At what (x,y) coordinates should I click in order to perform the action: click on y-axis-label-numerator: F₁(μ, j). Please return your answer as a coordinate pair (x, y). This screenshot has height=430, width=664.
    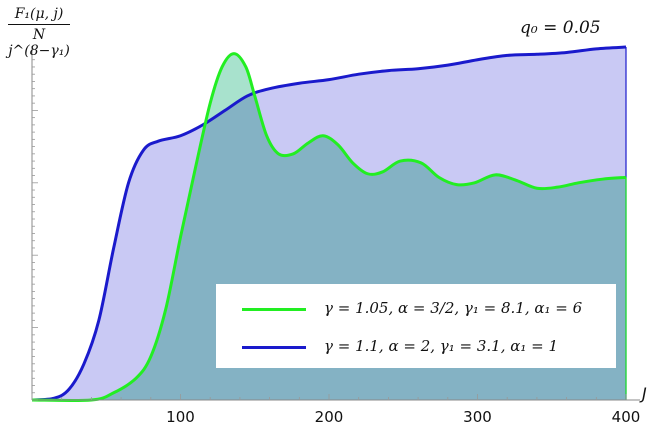
    Looking at the image, I should click on (39, 14).